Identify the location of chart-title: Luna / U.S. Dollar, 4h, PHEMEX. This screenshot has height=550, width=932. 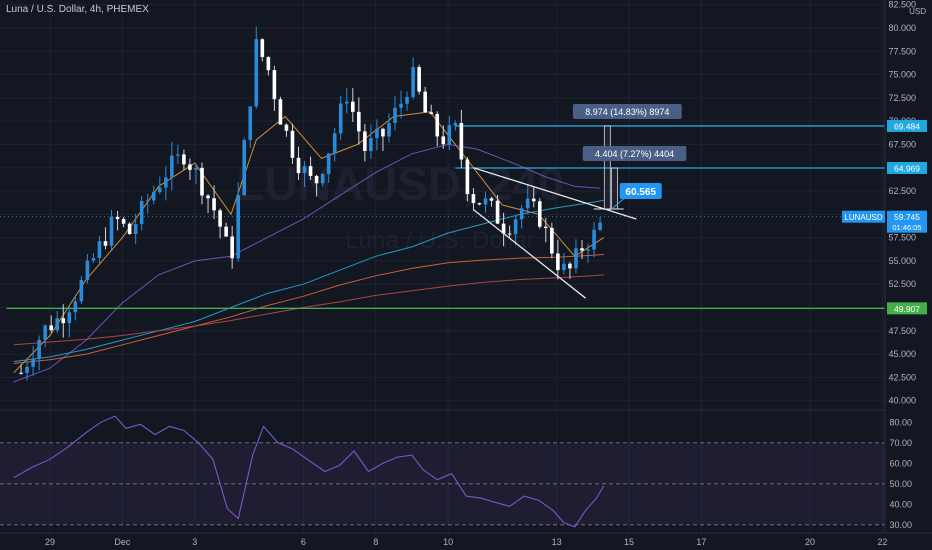
(77, 9).